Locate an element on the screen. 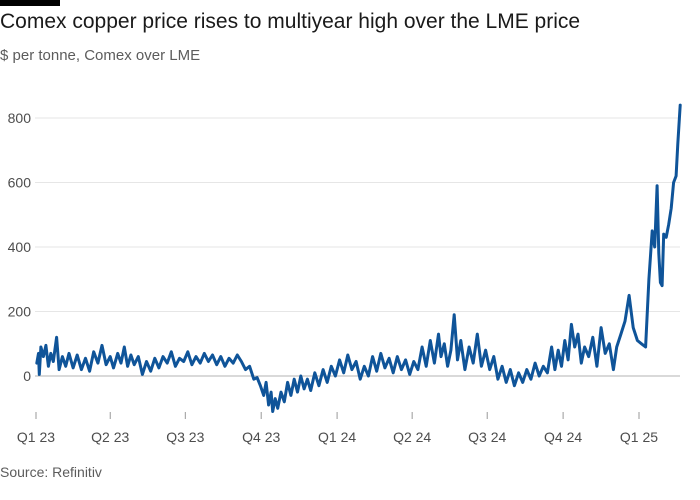 The height and width of the screenshot is (500, 700). source-note: Source: Refinitiv is located at coordinates (51, 472).